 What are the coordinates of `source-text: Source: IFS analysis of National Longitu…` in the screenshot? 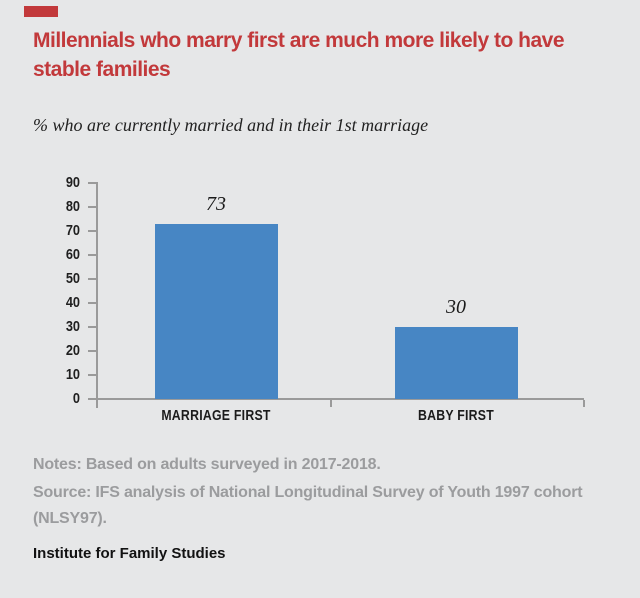 It's located at (308, 505).